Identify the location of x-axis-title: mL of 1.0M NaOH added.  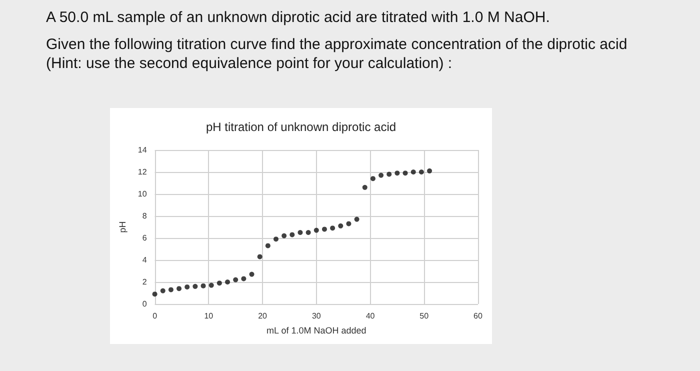
(316, 331).